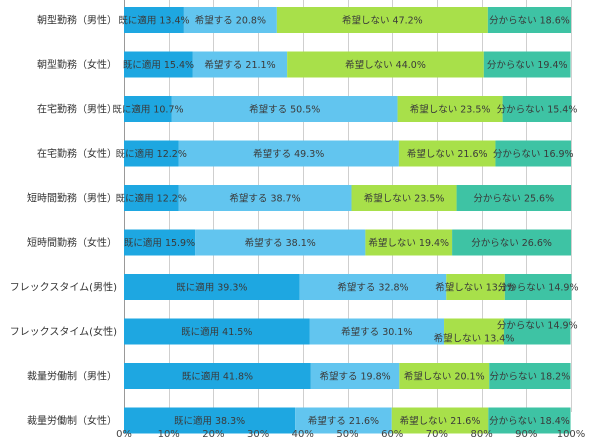 The width and height of the screenshot is (595, 445). I want to click on category-label: 短時間勤務（男性）, so click(72, 198).